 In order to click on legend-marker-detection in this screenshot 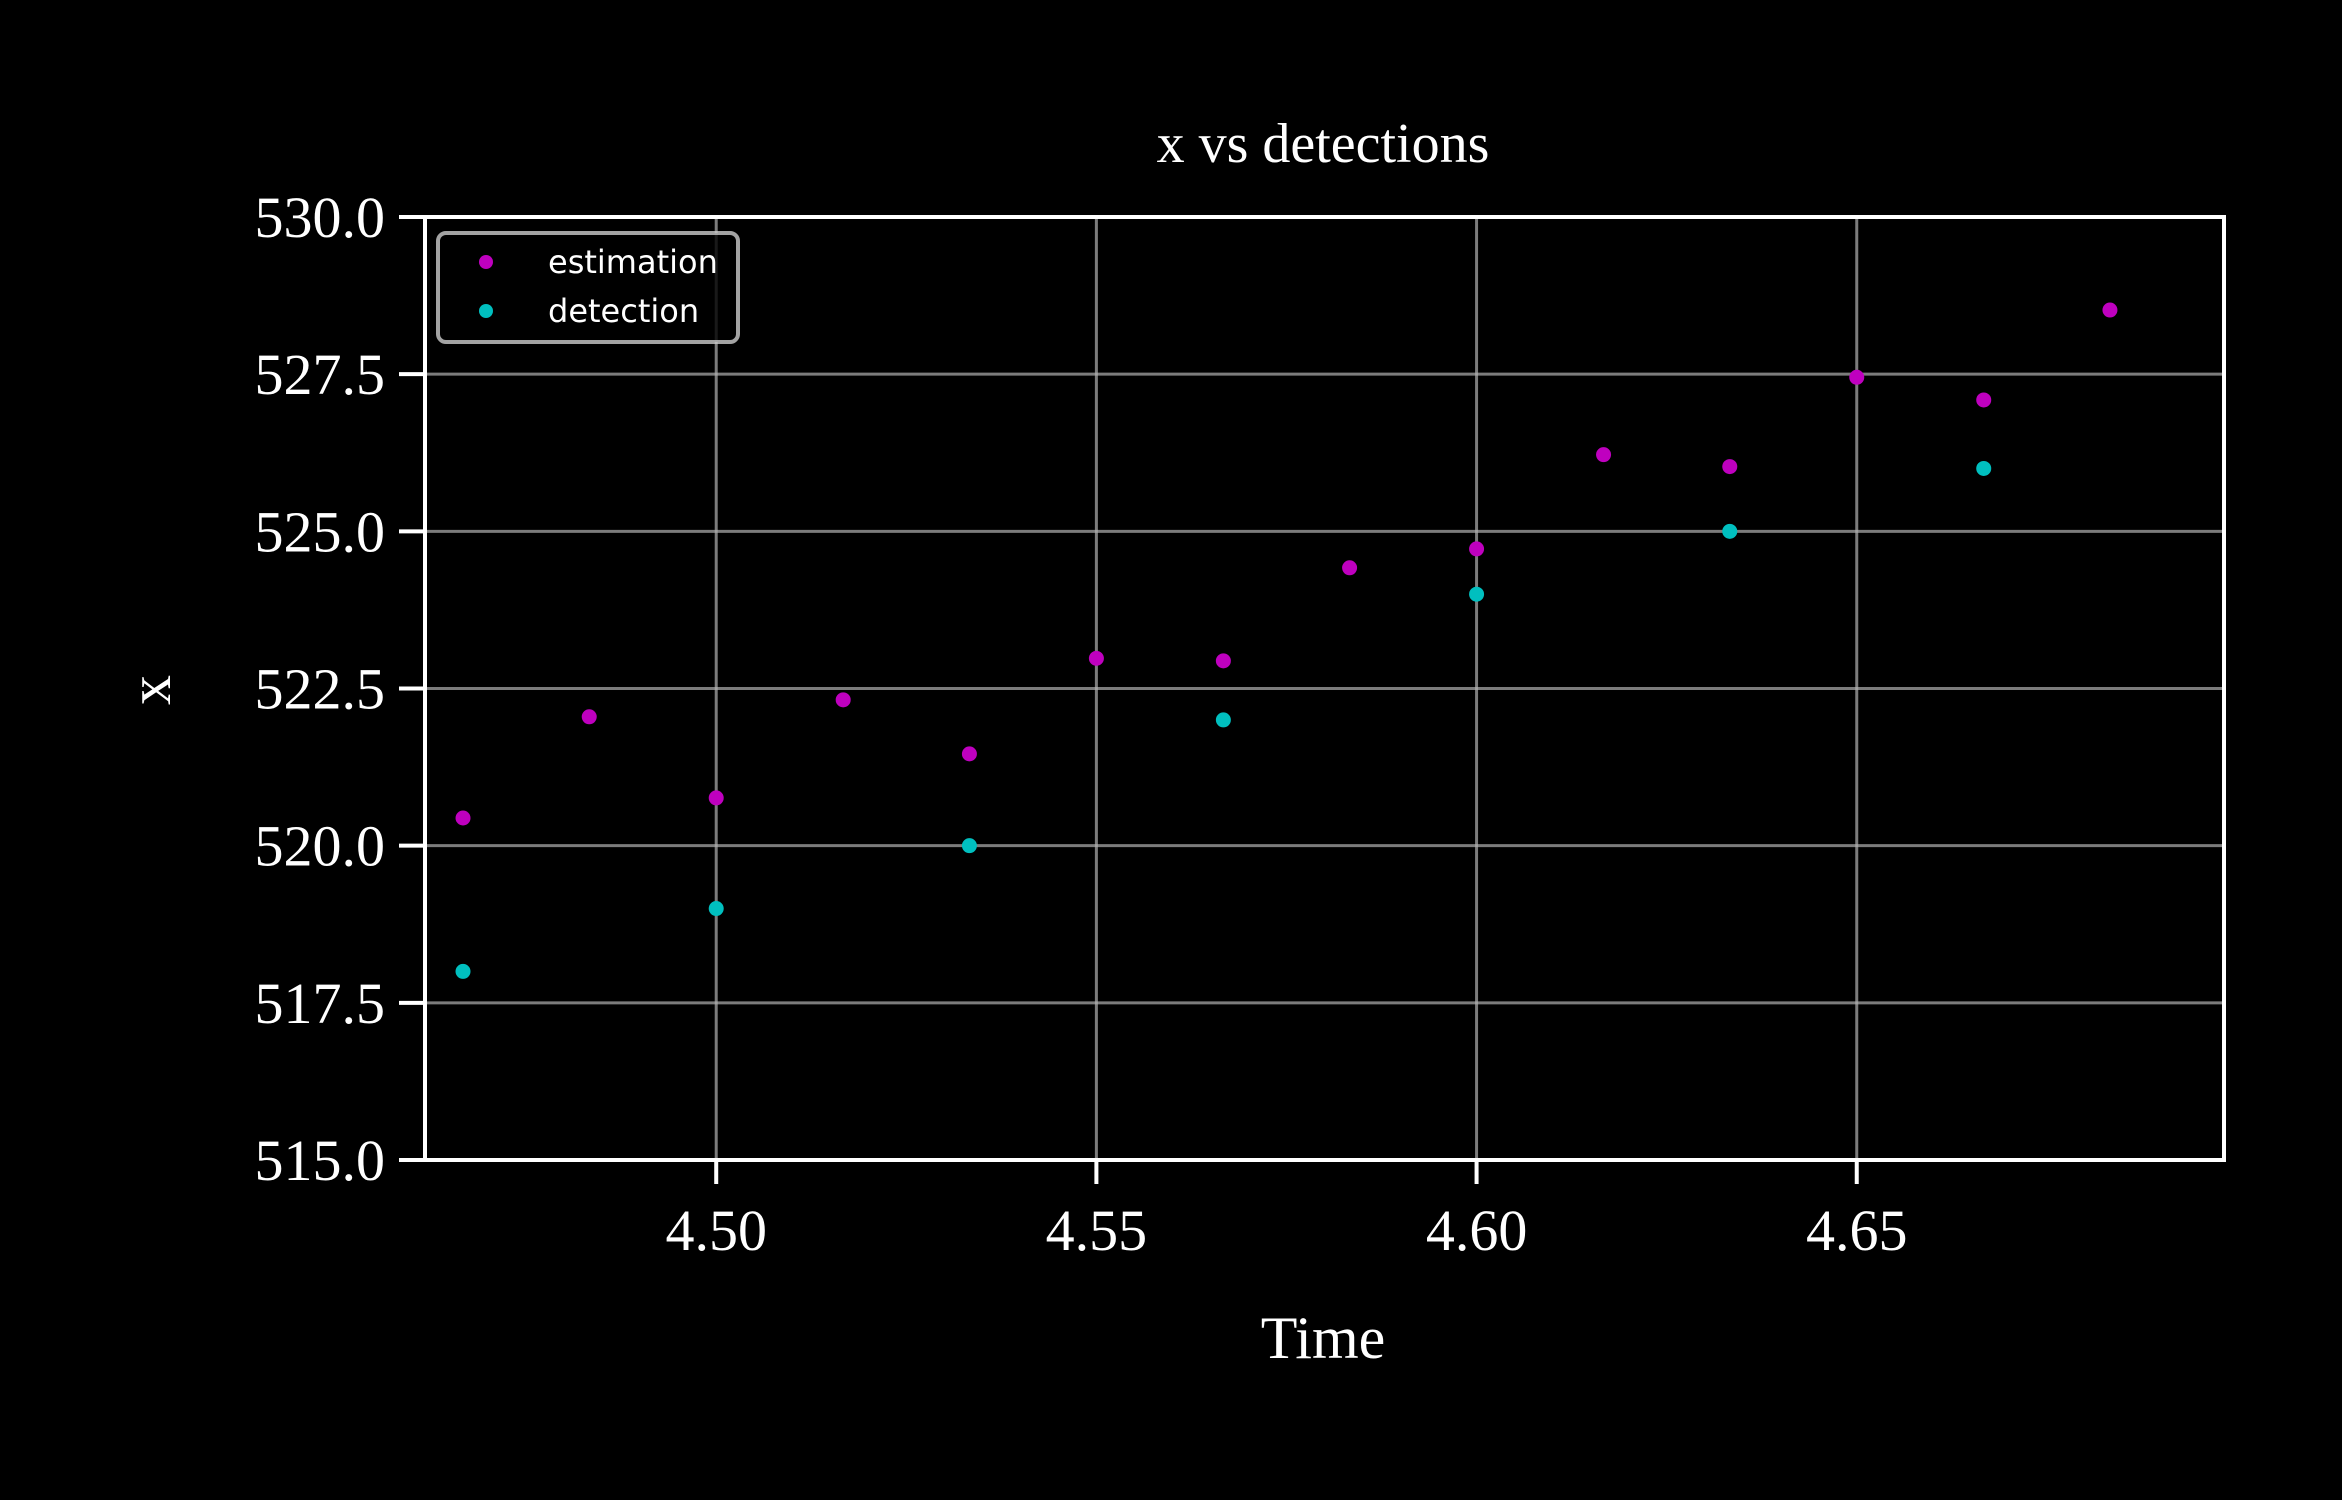, I will do `click(486, 311)`.